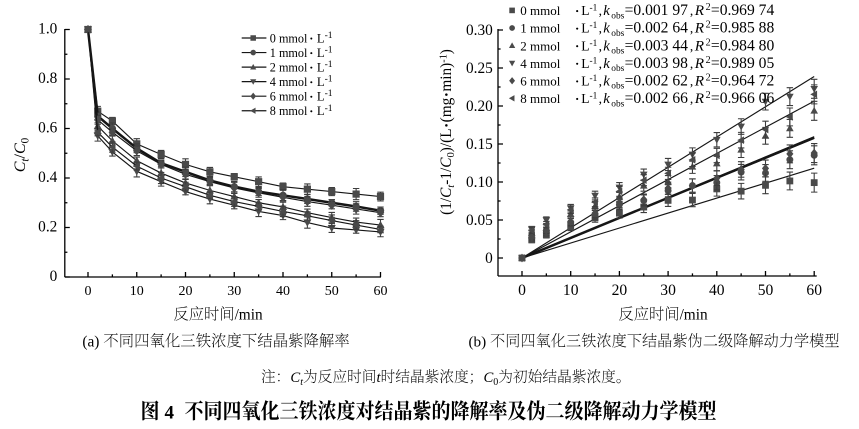 The image size is (859, 429). Describe the element at coordinates (47, 177) in the screenshot. I see `svg-text: 0.4` at that location.